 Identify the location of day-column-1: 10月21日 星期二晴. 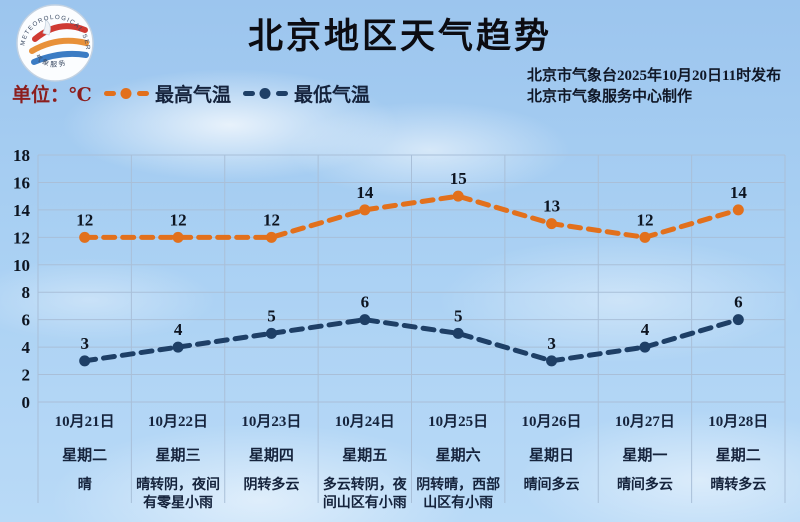
(84, 458).